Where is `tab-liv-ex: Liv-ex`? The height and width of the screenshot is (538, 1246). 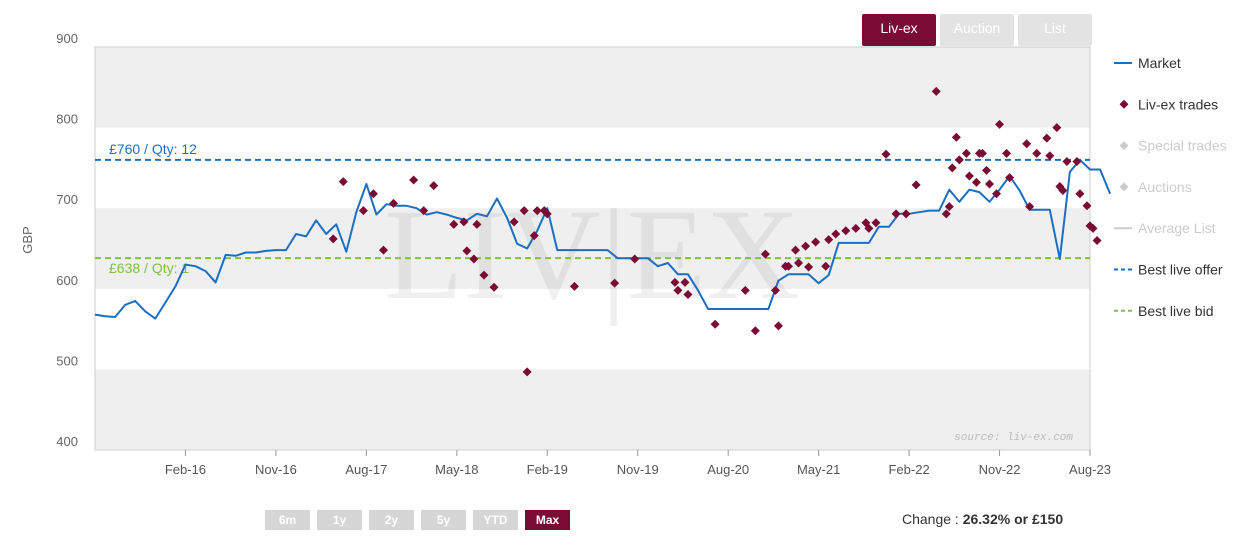 tab-liv-ex: Liv-ex is located at coordinates (899, 30).